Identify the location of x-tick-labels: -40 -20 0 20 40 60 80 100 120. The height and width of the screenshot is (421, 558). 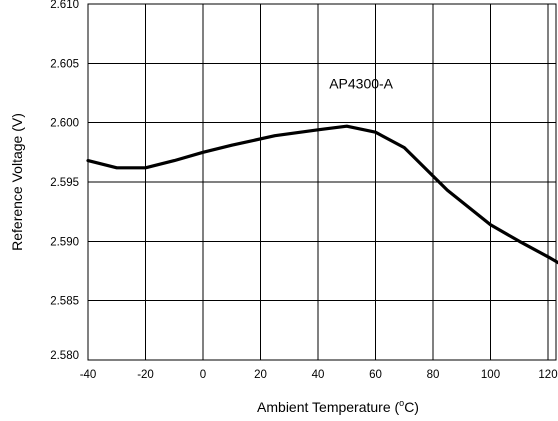
(319, 375).